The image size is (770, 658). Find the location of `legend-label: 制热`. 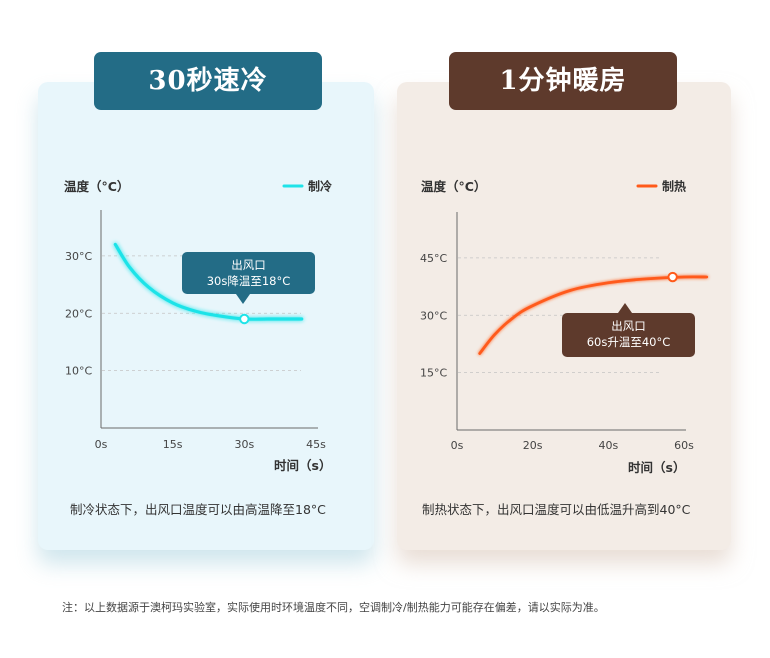

legend-label: 制热 is located at coordinates (674, 186).